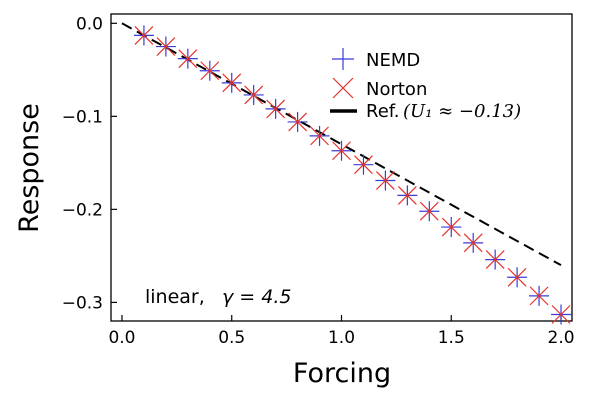  I want to click on x-tick-label: 2.0, so click(561, 338).